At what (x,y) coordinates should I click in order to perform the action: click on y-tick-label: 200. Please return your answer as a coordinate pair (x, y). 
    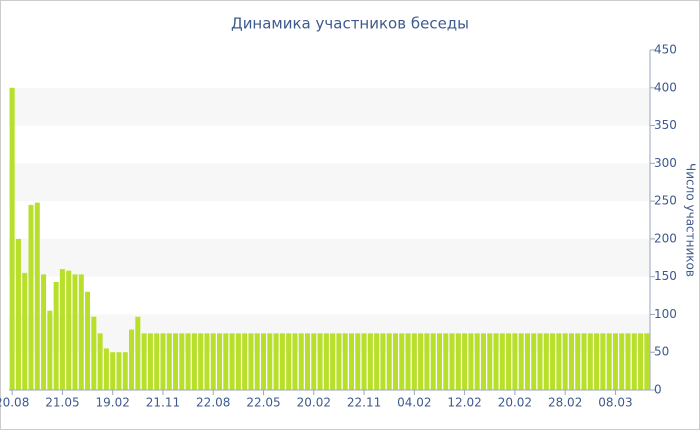
    Looking at the image, I should click on (665, 238).